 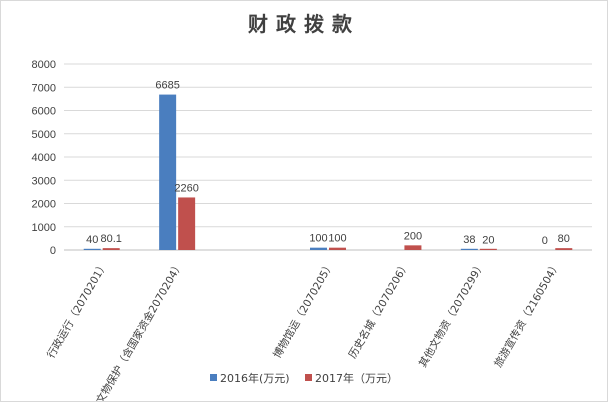 What do you see at coordinates (44, 135) in the screenshot?
I see `y-tick-label: 5000` at bounding box center [44, 135].